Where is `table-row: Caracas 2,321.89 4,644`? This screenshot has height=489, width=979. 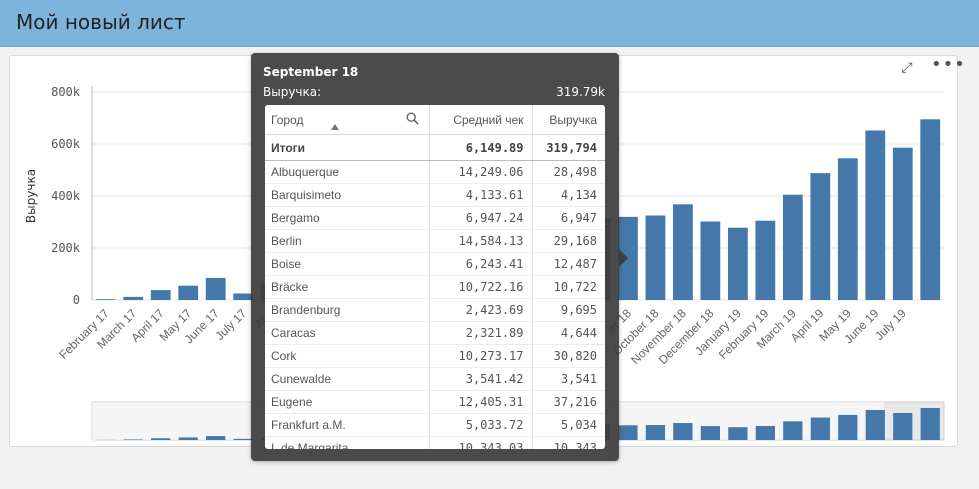
table-row: Caracas 2,321.89 4,644 is located at coordinates (435, 333).